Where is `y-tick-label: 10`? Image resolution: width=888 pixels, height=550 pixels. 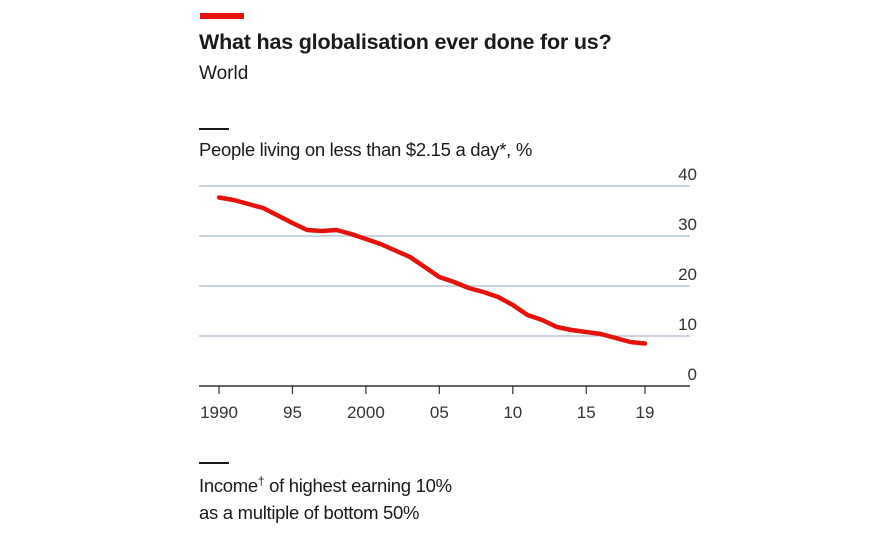
y-tick-label: 10 is located at coordinates (687, 324).